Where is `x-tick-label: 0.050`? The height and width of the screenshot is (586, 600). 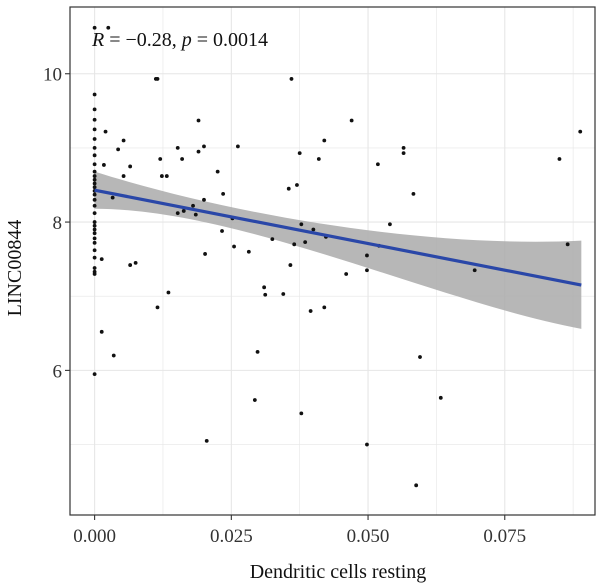
x-tick-label: 0.050 is located at coordinates (368, 536).